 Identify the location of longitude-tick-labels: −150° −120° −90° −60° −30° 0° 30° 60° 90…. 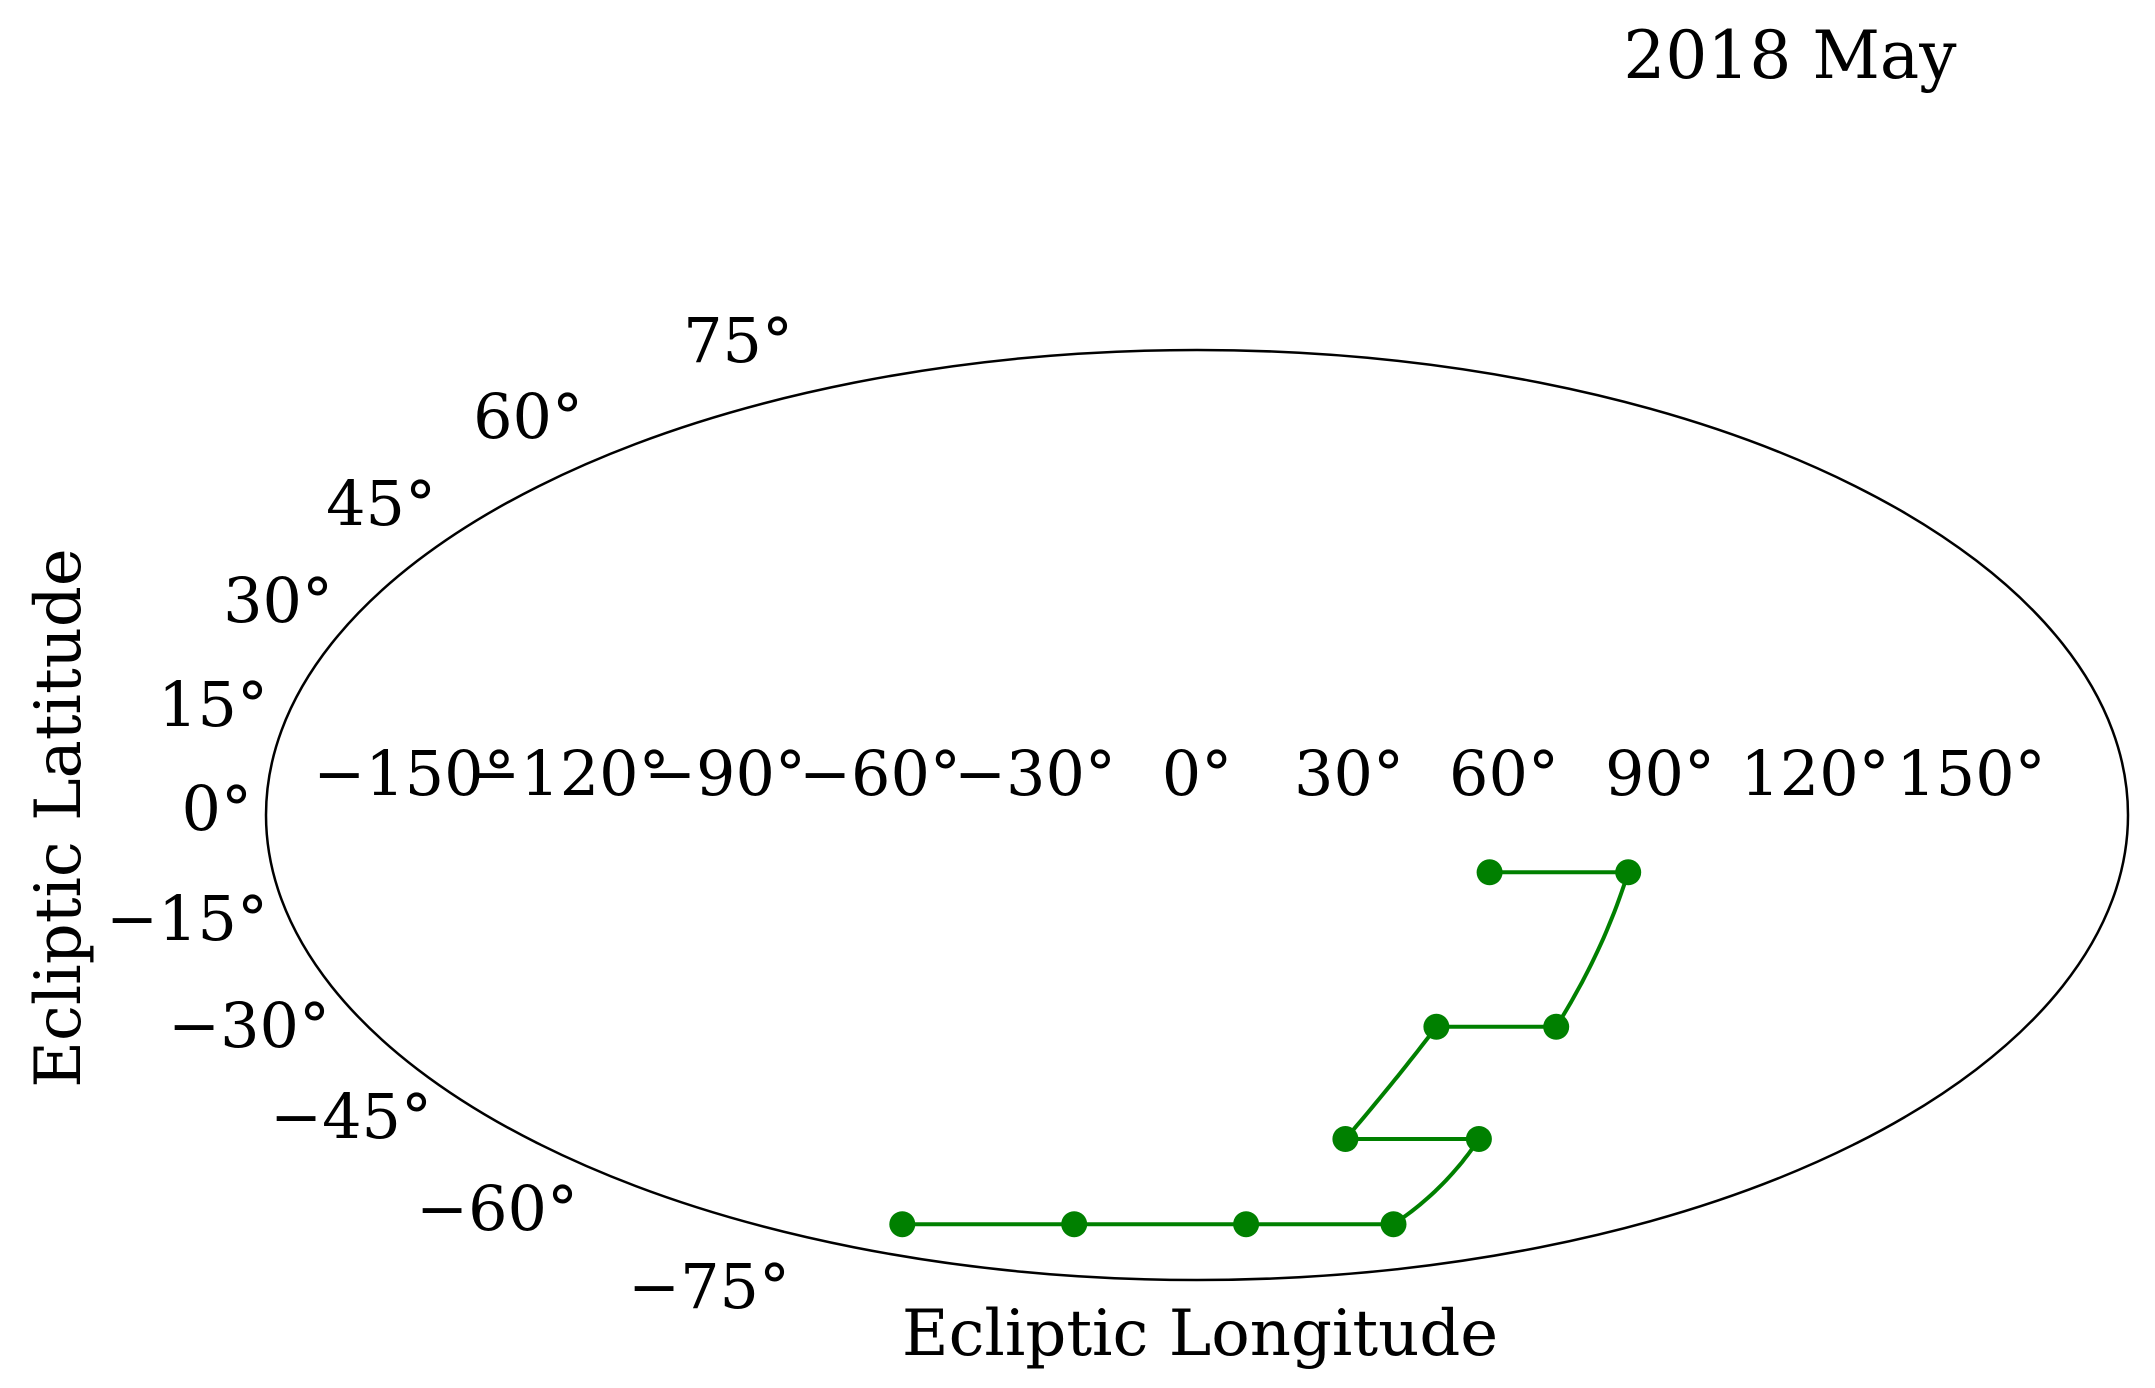
(1179, 773).